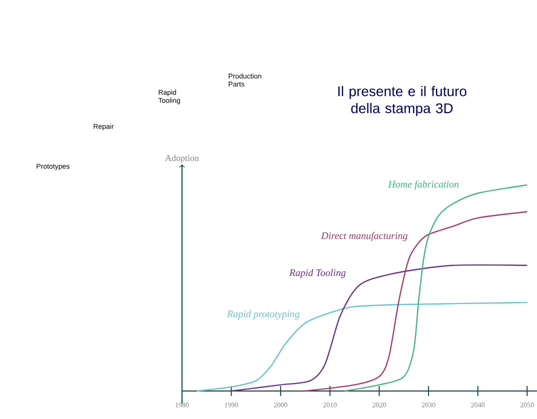 This screenshot has width=537, height=419. I want to click on series-label: Home fabrication, so click(423, 185).